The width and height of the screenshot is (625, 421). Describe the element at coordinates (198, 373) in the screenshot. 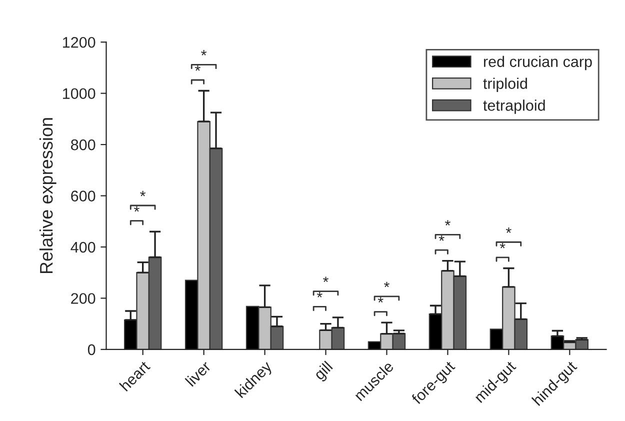

I see `x-tick-label: liver` at that location.